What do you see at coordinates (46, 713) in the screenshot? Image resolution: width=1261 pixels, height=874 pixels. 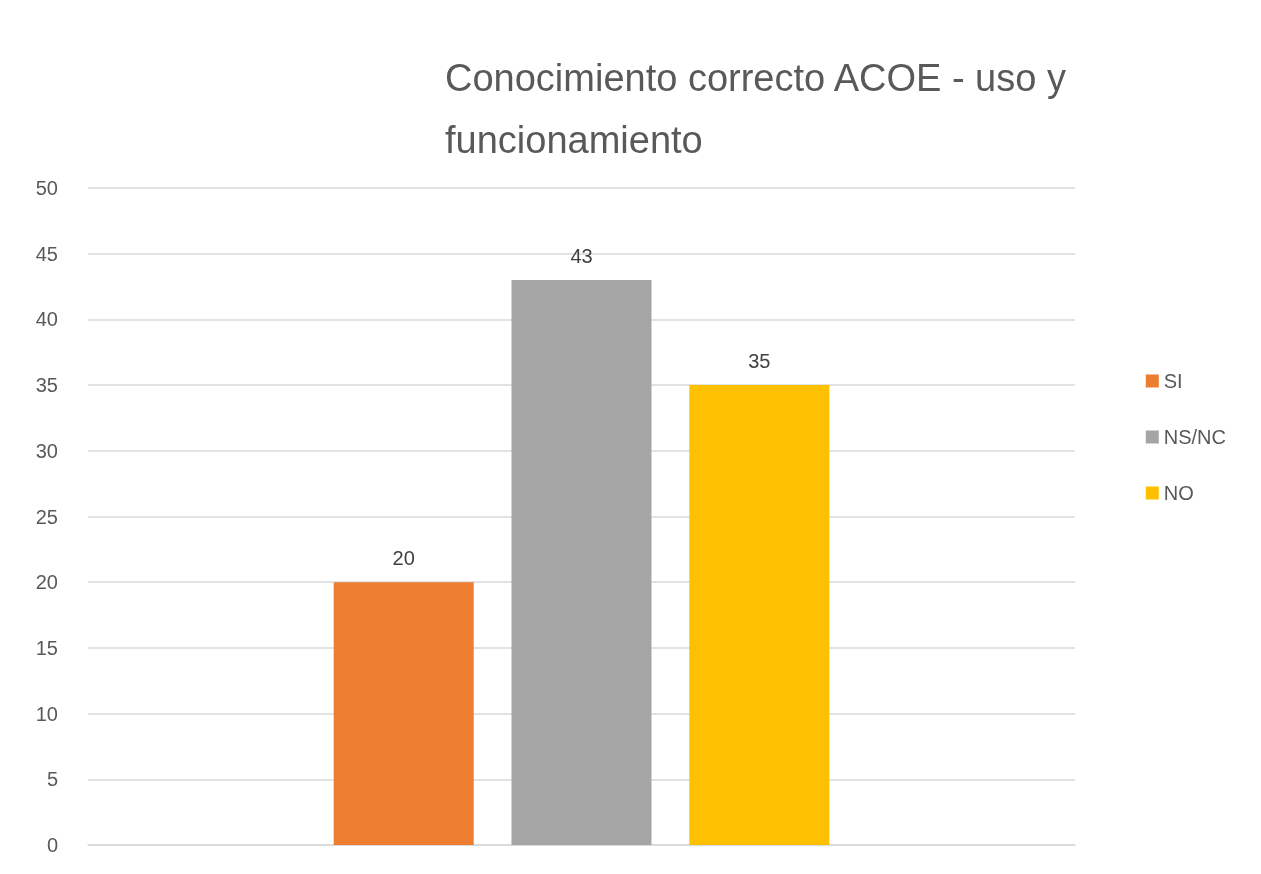 I see `y-tick-label: 10` at bounding box center [46, 713].